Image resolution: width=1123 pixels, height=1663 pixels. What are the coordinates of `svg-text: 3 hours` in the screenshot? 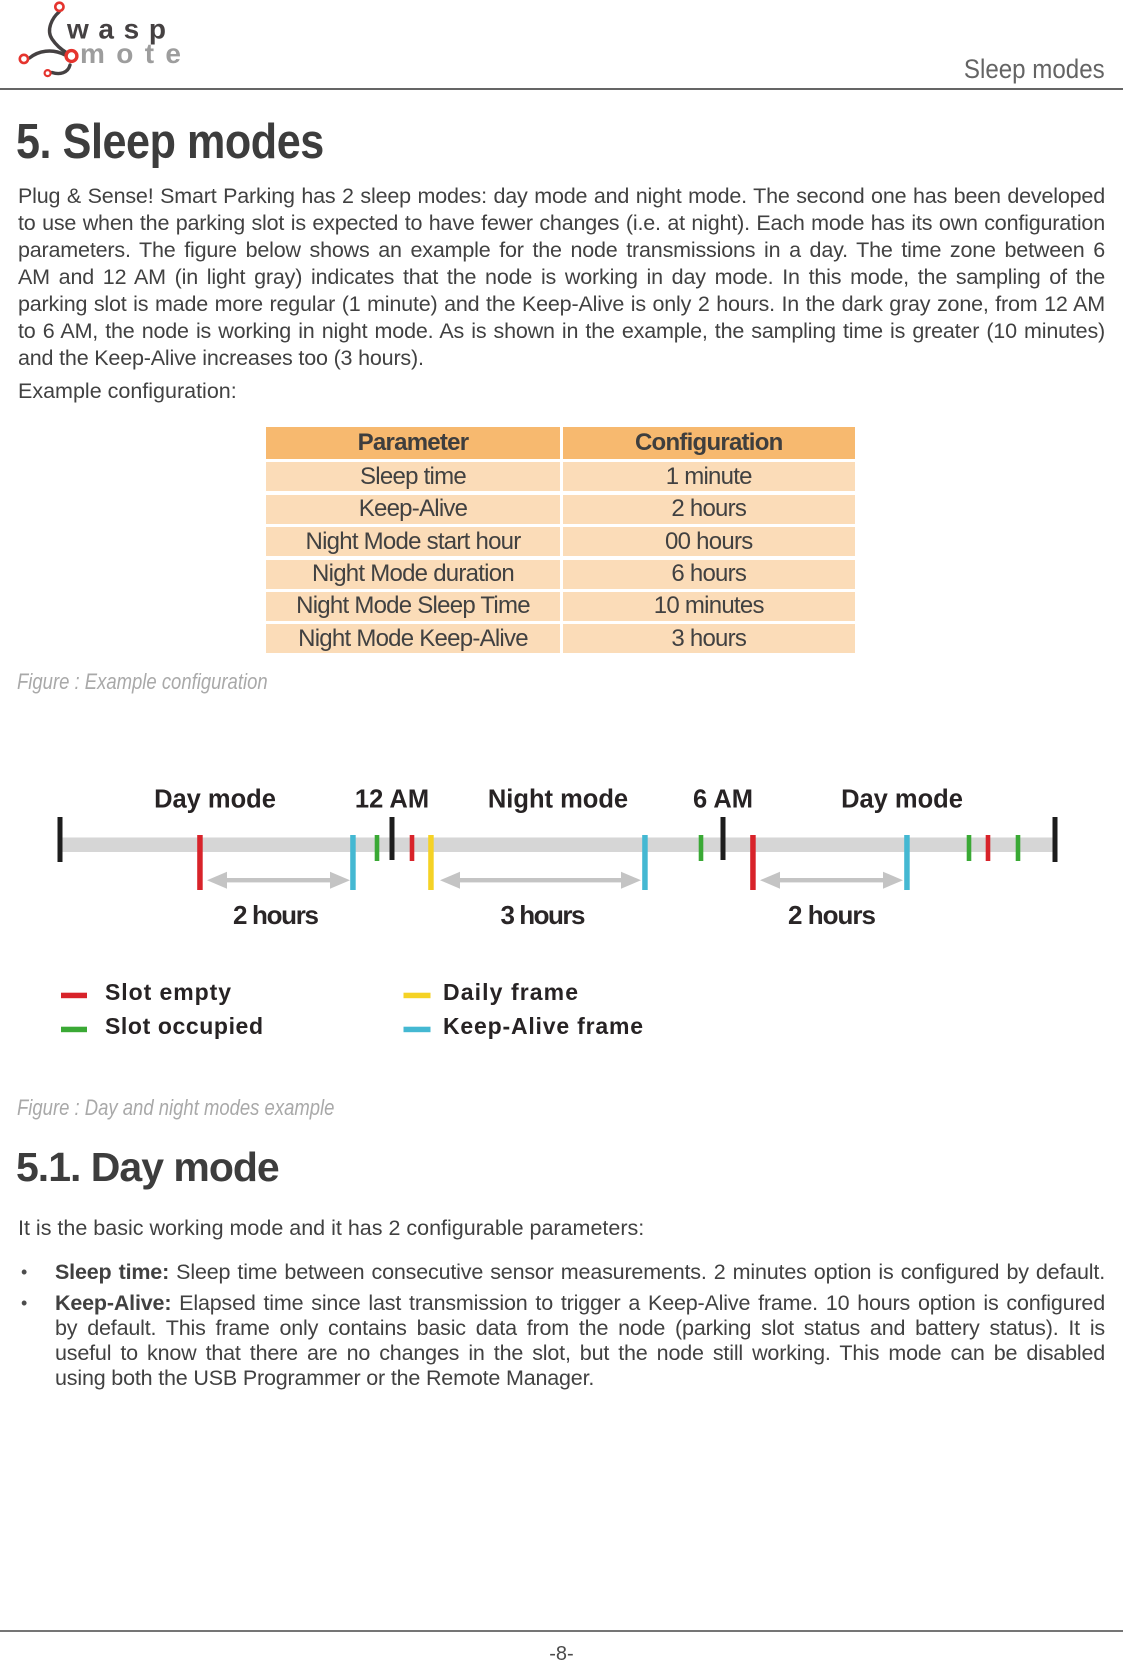 It's located at (543, 915).